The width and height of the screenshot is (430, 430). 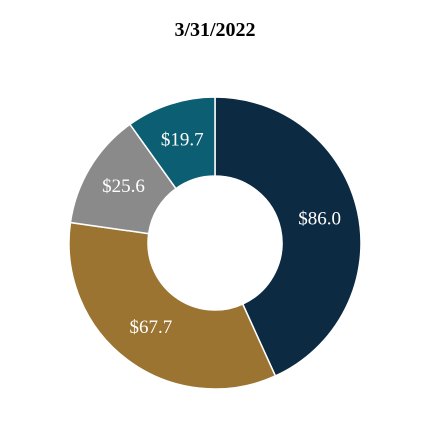 What do you see at coordinates (214, 30) in the screenshot?
I see `chart-title: 3/31/2022` at bounding box center [214, 30].